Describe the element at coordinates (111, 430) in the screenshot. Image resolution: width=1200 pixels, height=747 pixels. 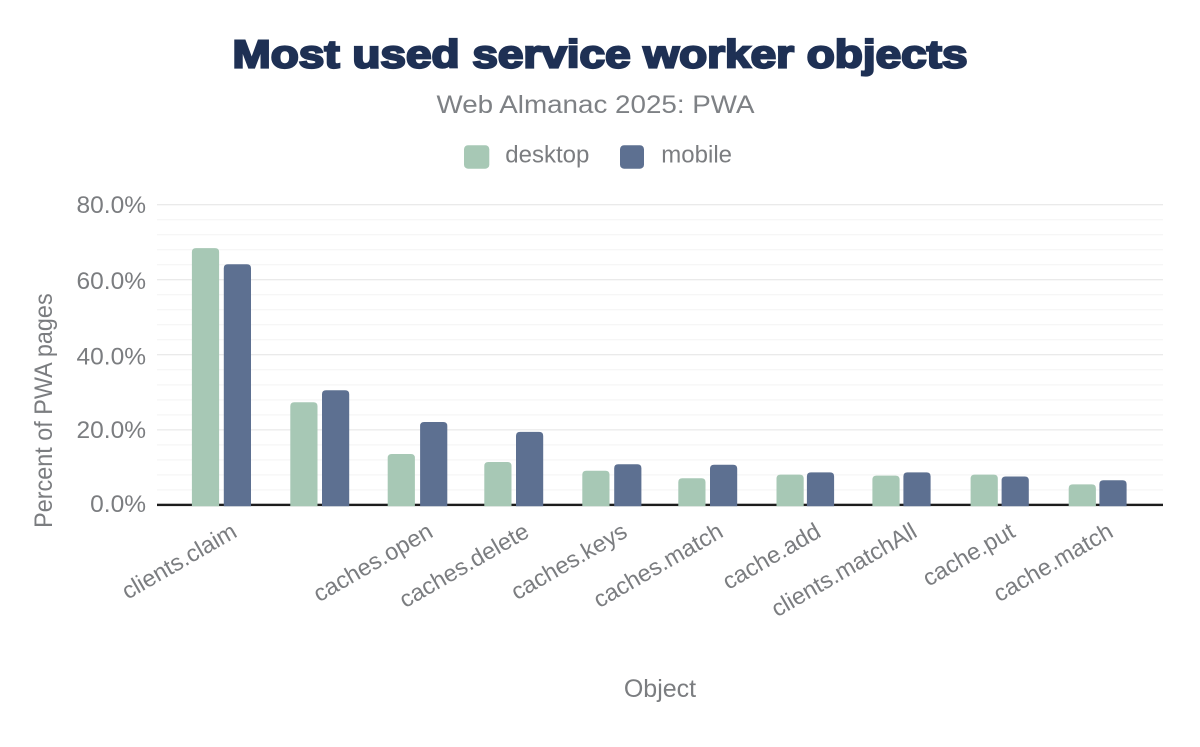
I see `svg-text: 20.0%` at that location.